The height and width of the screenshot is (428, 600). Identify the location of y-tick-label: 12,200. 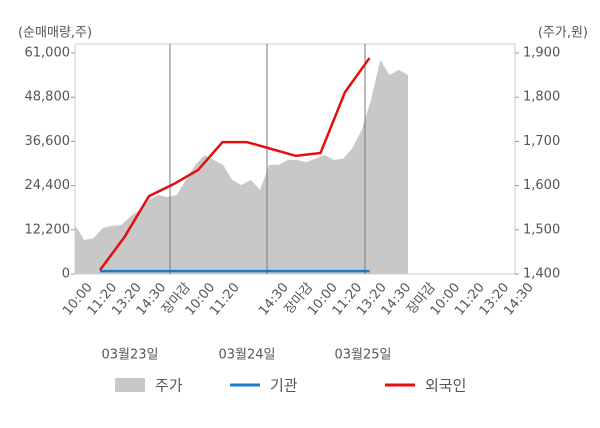
(48, 229).